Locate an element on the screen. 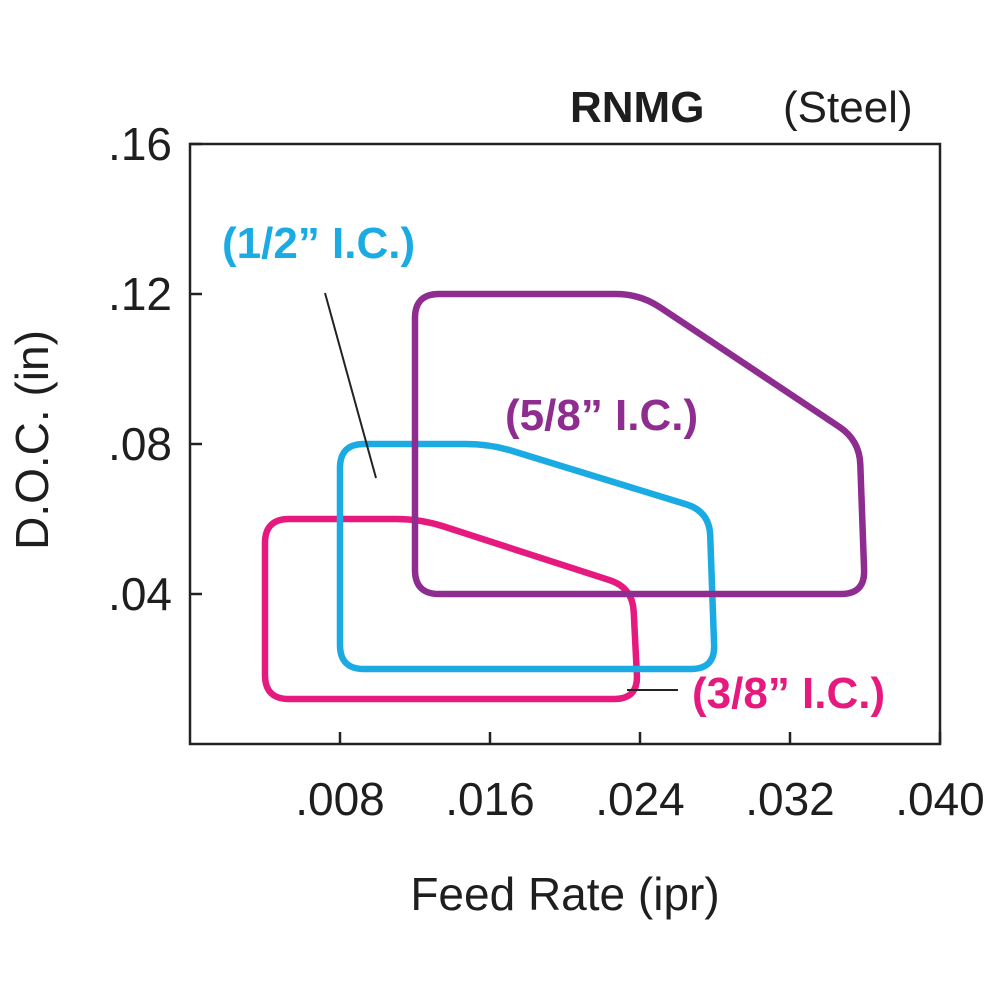  chart-subtitle: (Steel) is located at coordinates (848, 107).